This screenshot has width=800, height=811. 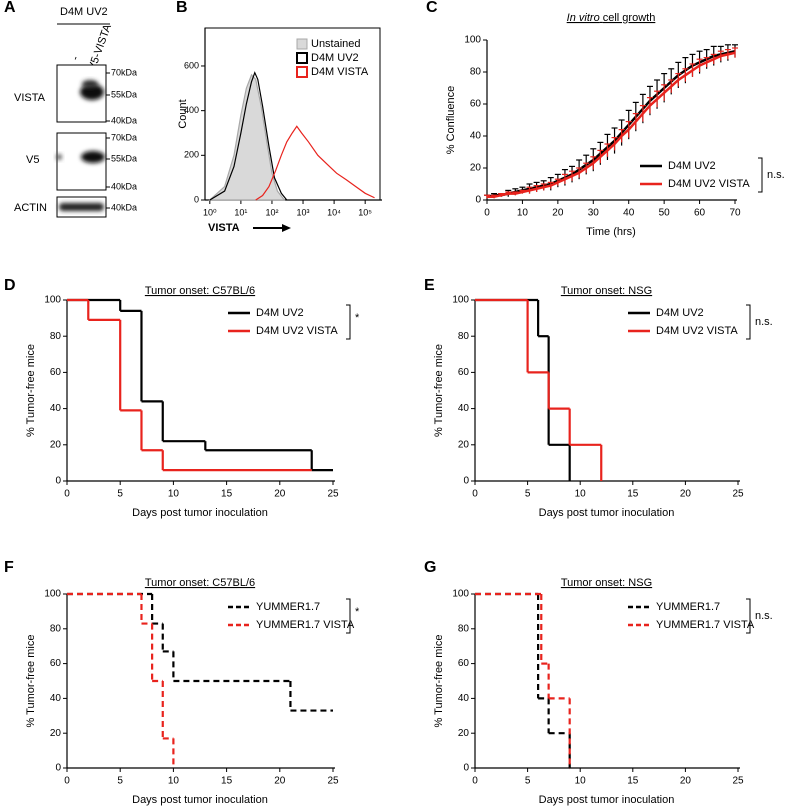 What do you see at coordinates (665, 213) in the screenshot?
I see `x-tick-label: 50` at bounding box center [665, 213].